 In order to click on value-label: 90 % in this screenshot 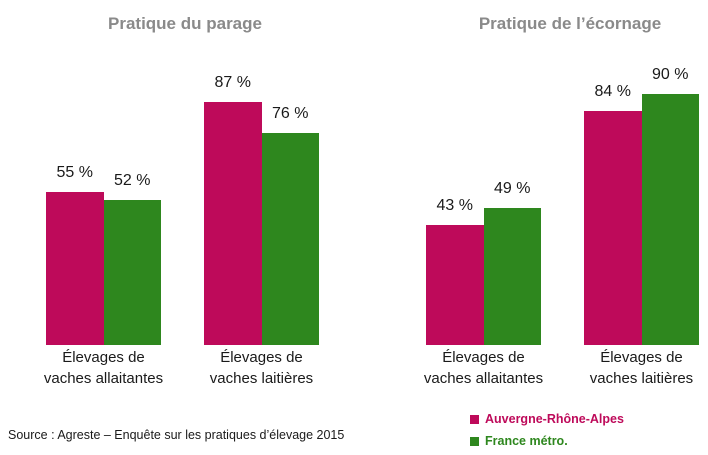, I will do `click(670, 74)`.